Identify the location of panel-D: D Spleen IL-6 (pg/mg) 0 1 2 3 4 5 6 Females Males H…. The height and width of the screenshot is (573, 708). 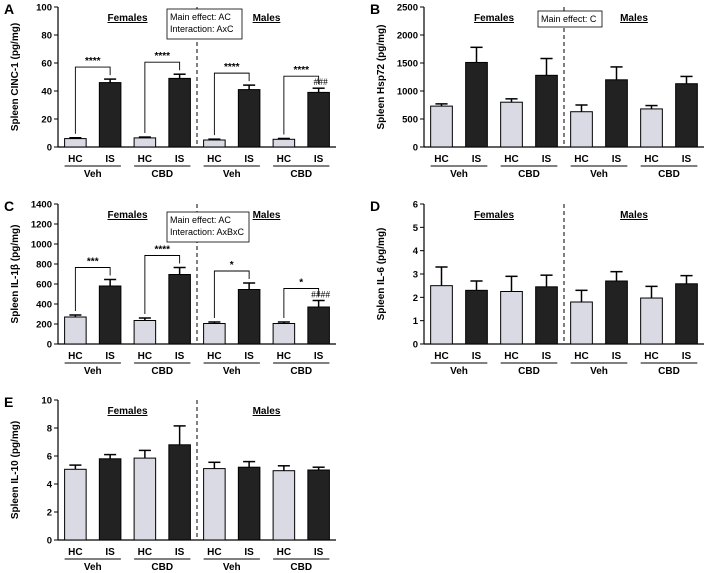
(537, 287).